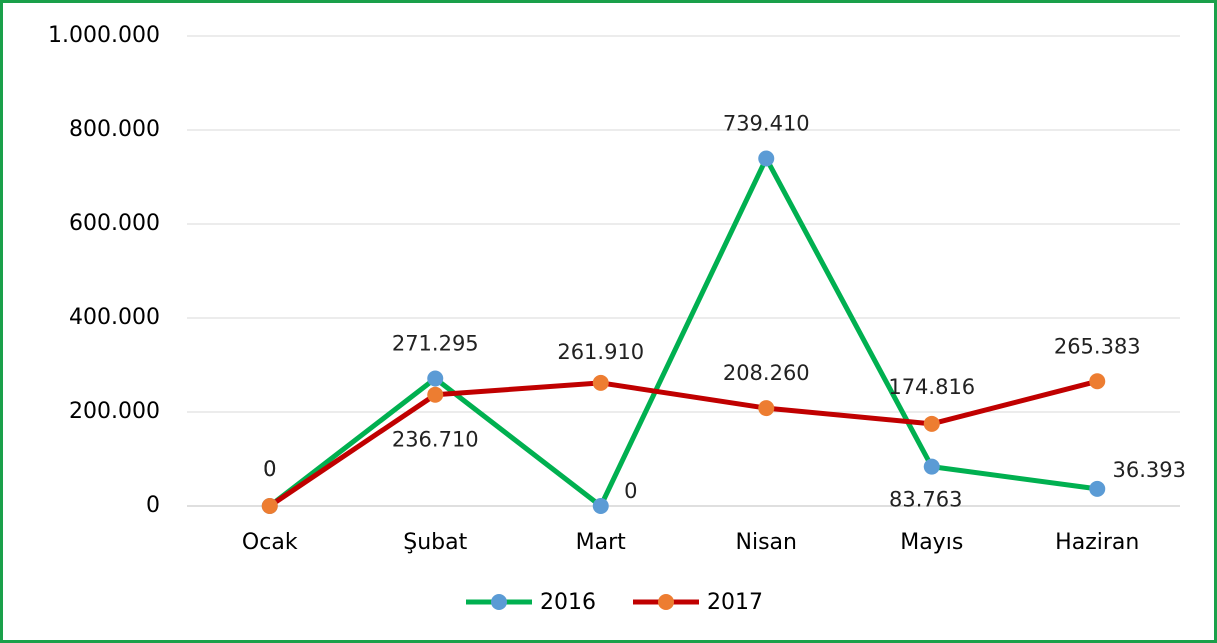  I want to click on data-label: 236.710, so click(435, 440).